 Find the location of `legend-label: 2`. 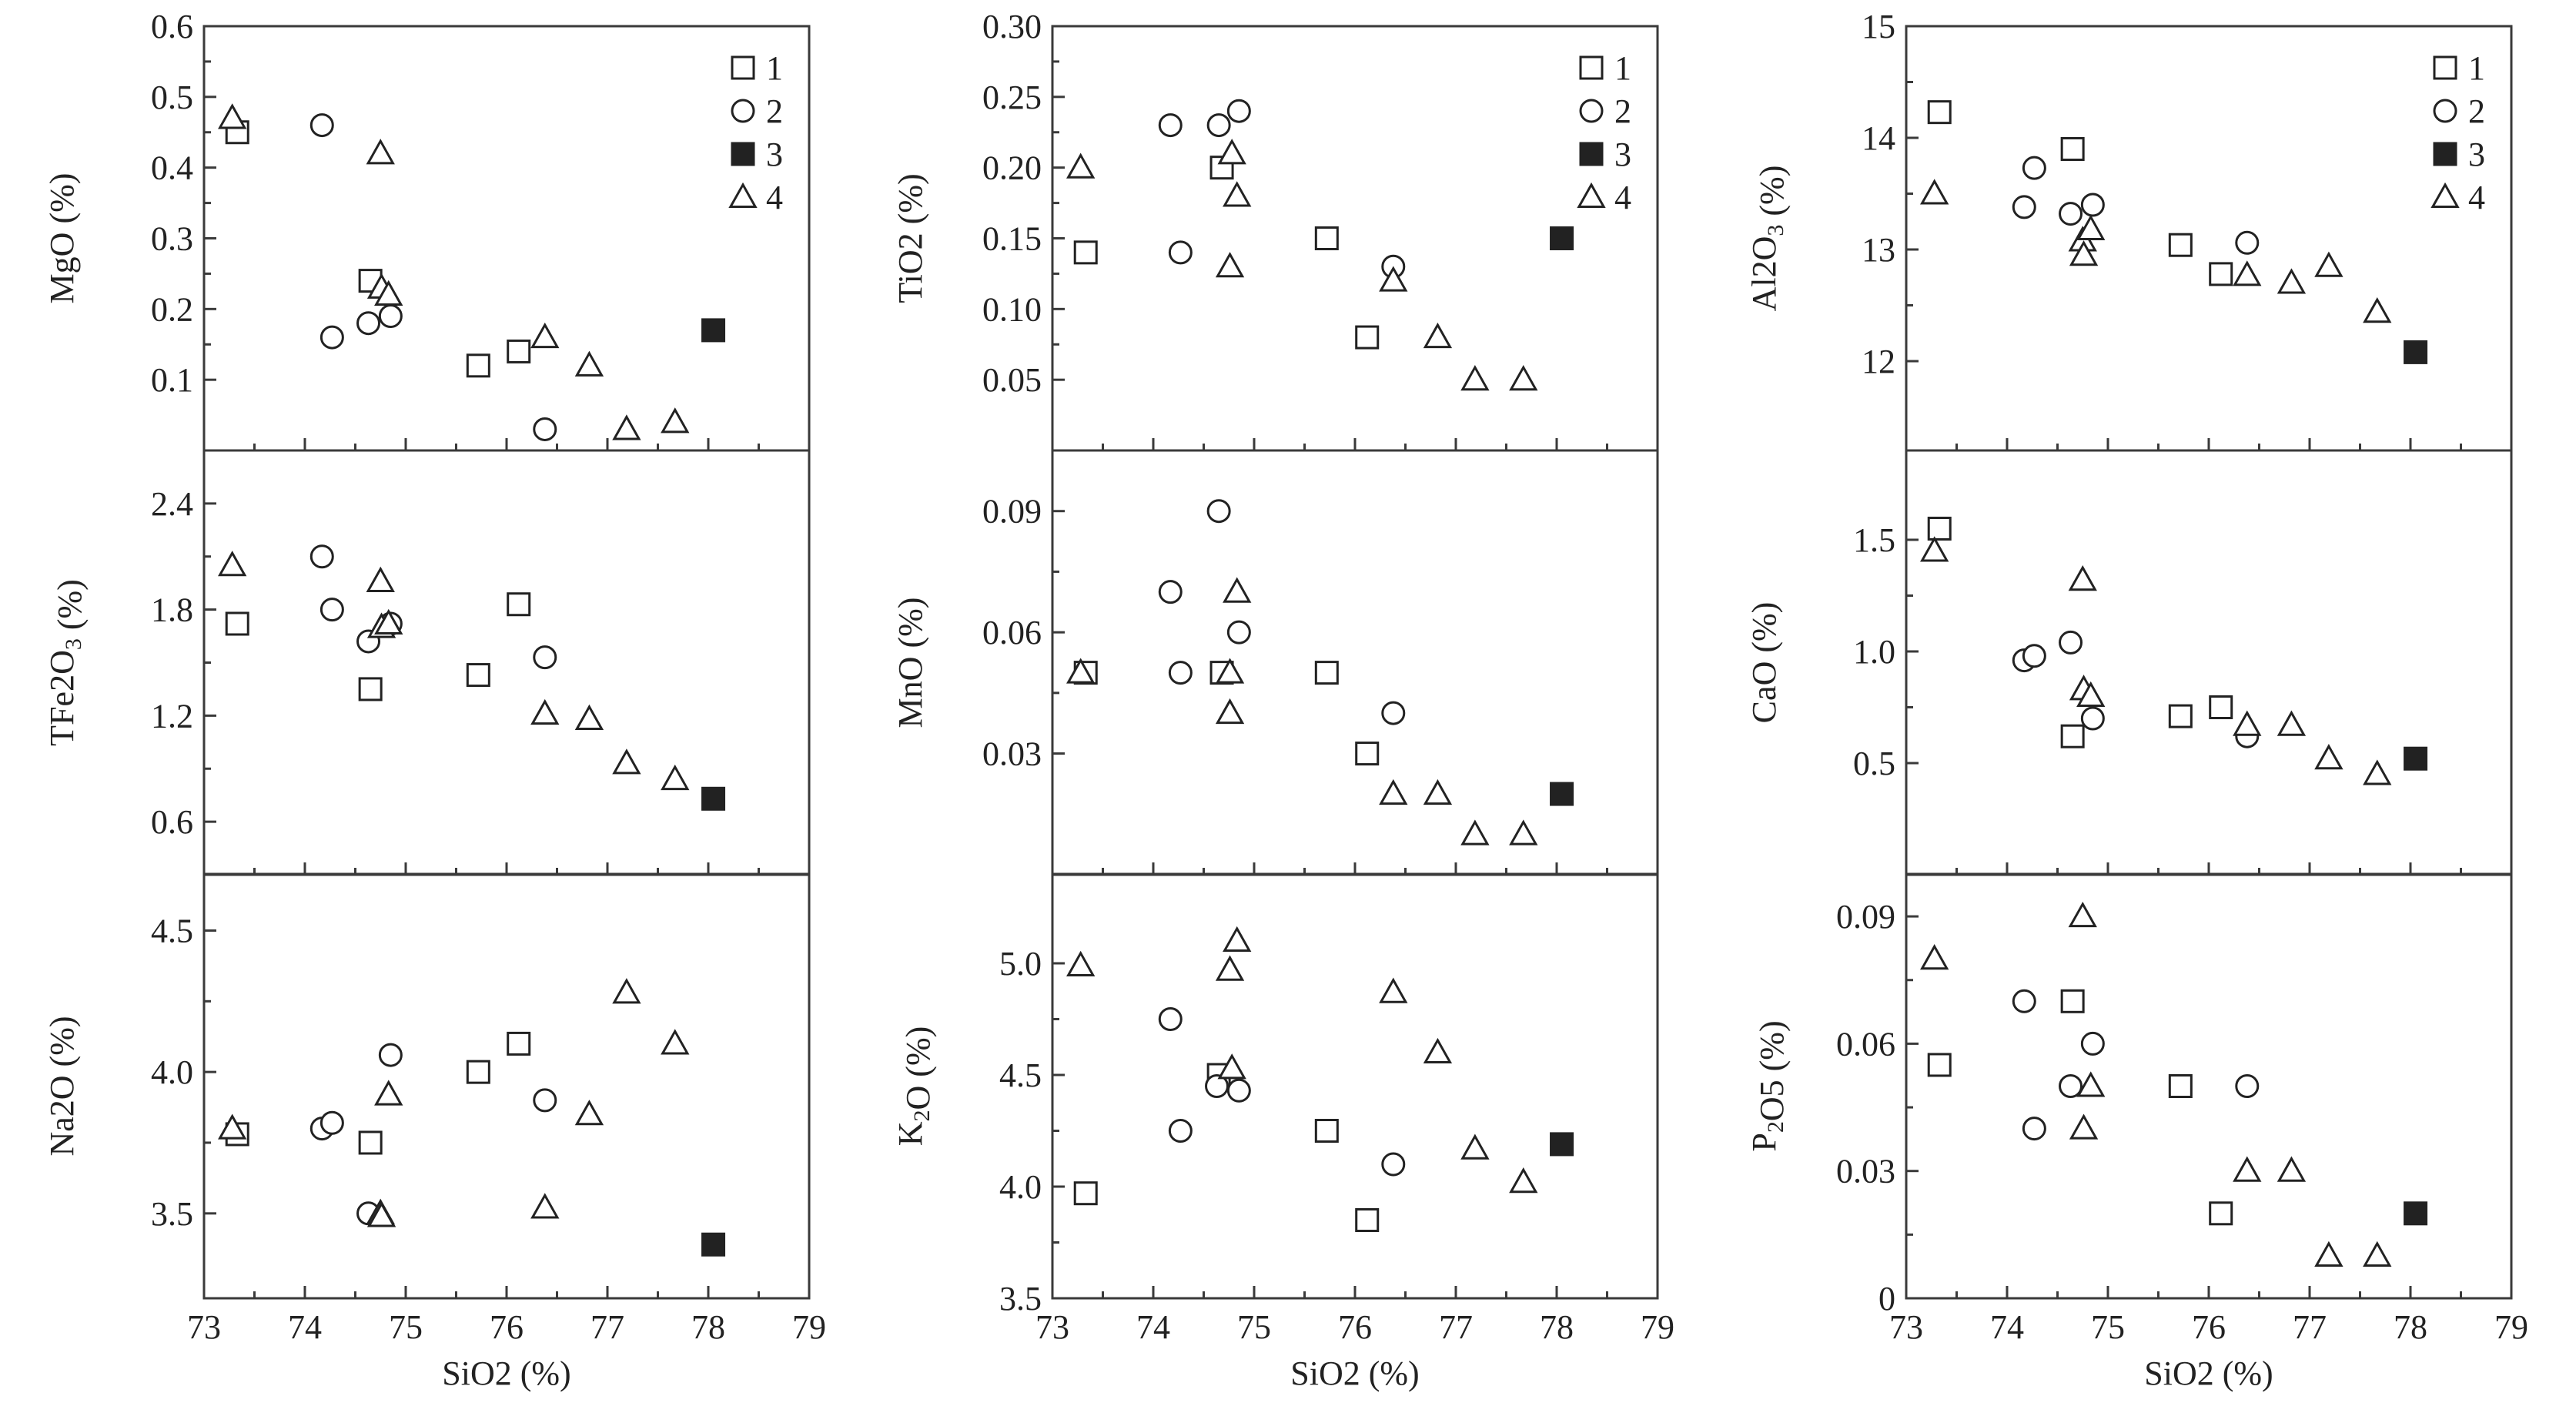

legend-label: 2 is located at coordinates (775, 111).